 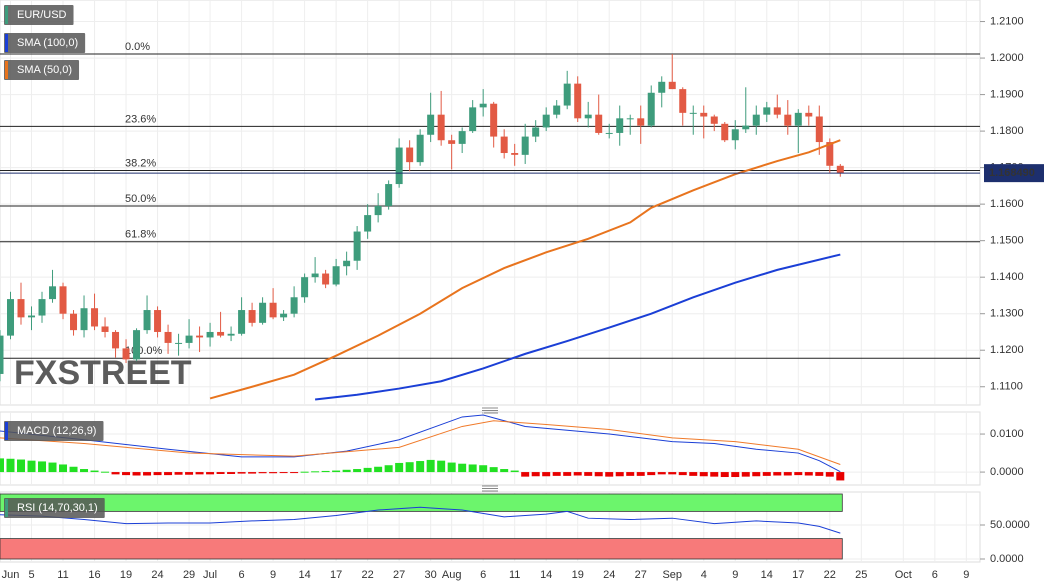 I want to click on y-tick-label: 0.0000, so click(x=1007, y=472).